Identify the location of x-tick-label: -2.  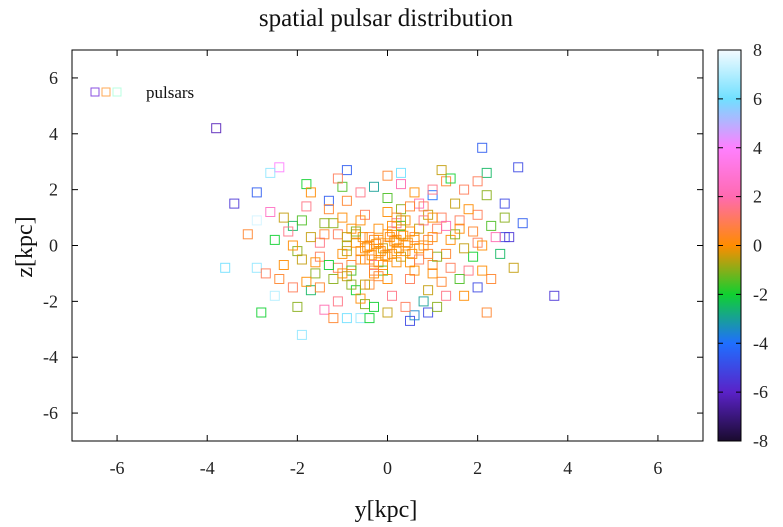
(297, 468).